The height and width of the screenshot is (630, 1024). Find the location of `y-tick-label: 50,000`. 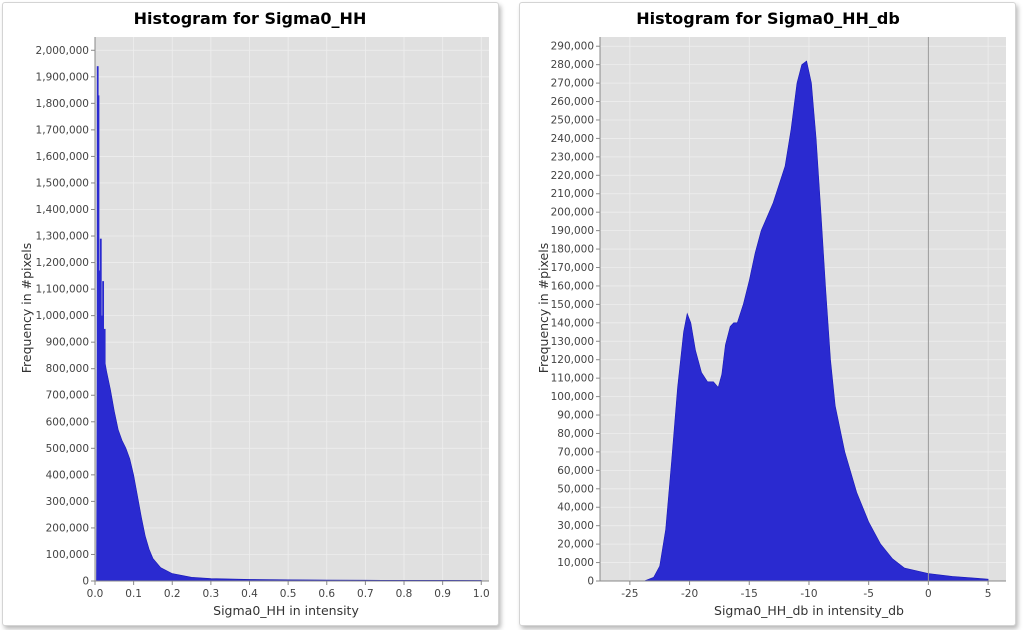

y-tick-label: 50,000 is located at coordinates (575, 489).